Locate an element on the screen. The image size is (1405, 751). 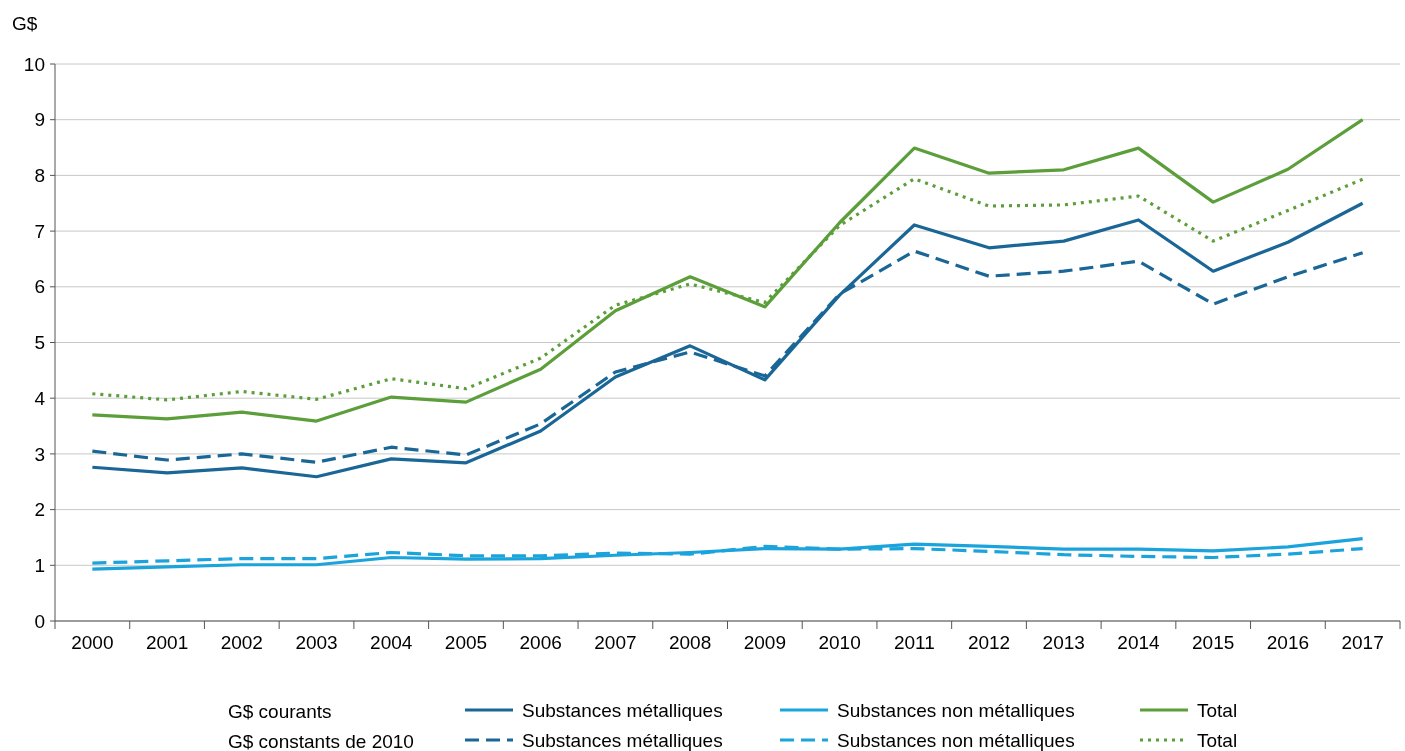
x-tick-label: 2001 is located at coordinates (167, 642).